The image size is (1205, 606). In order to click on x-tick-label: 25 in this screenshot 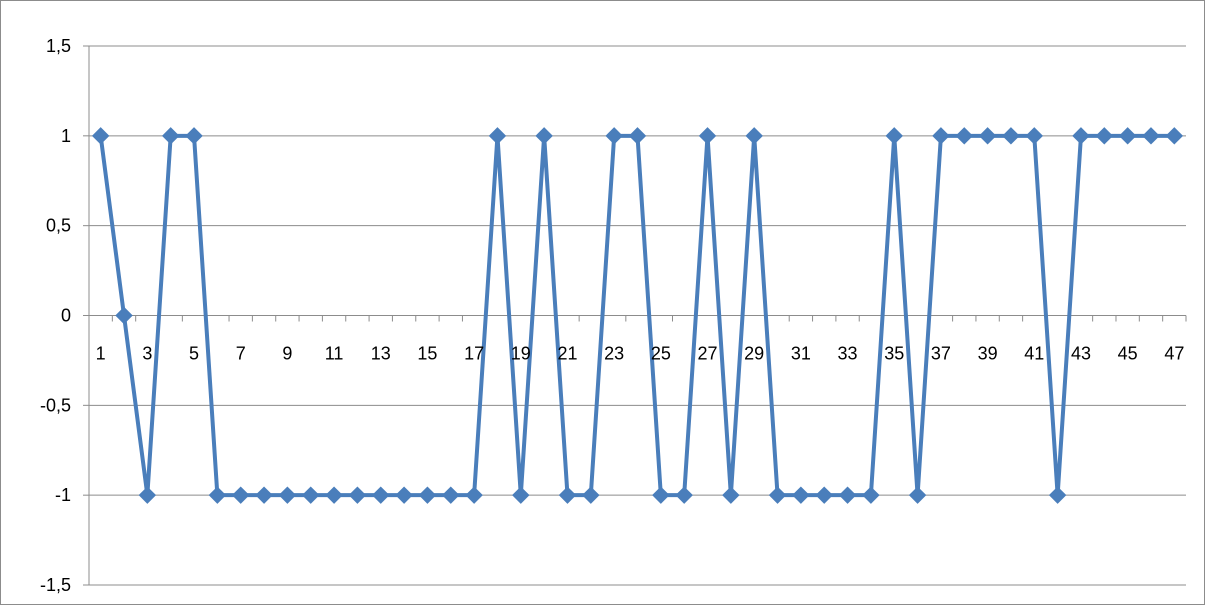, I will do `click(661, 354)`.